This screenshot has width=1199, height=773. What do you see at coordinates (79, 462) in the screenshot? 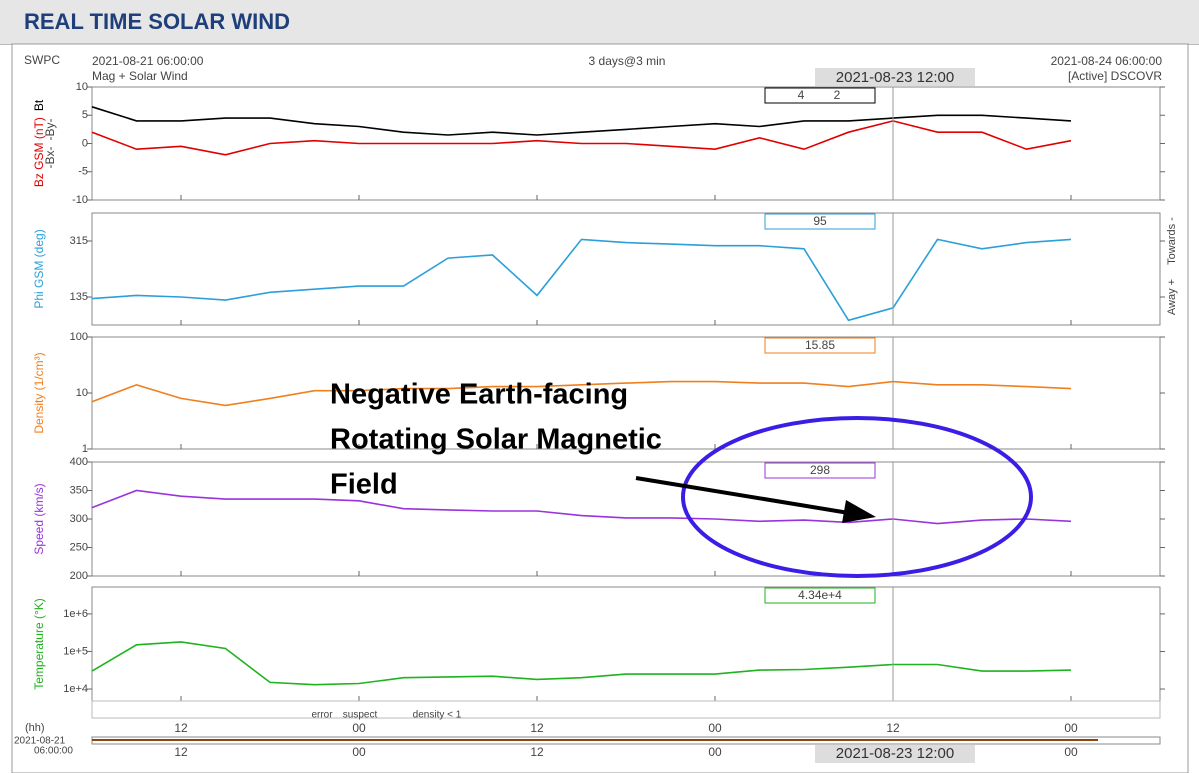
I see `y-tick-label: 400` at bounding box center [79, 462].